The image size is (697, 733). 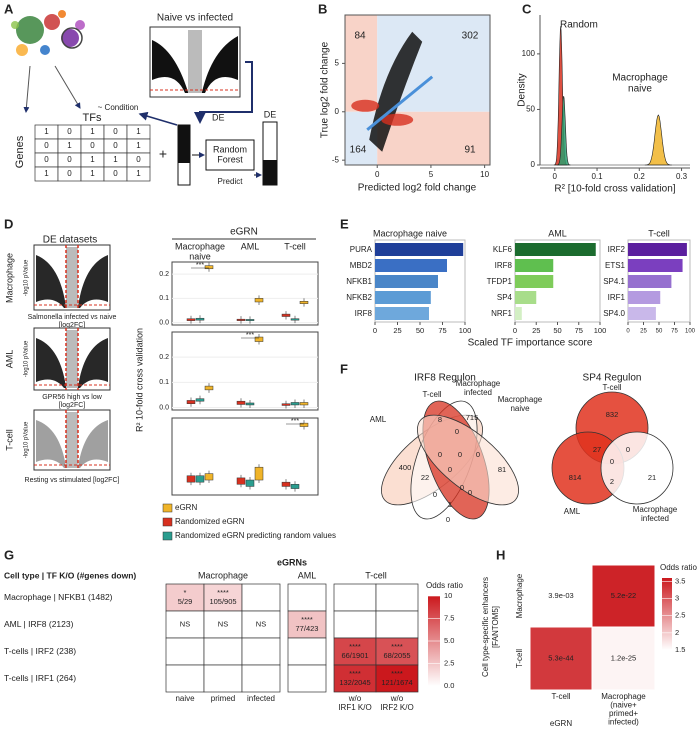 What do you see at coordinates (72, 325) in the screenshot?
I see `x-axis-label: [log2FC]` at bounding box center [72, 325].